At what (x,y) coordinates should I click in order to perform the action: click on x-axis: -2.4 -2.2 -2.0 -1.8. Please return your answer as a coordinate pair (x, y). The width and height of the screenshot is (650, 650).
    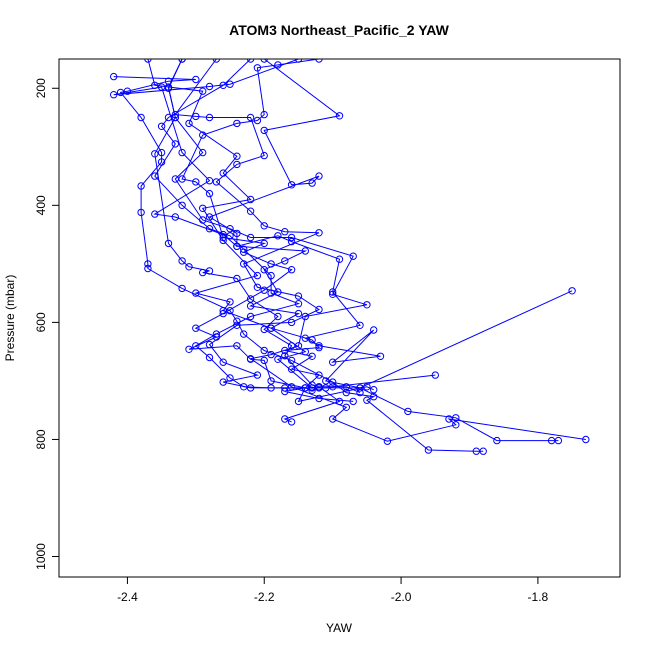
    Looking at the image, I should click on (333, 590).